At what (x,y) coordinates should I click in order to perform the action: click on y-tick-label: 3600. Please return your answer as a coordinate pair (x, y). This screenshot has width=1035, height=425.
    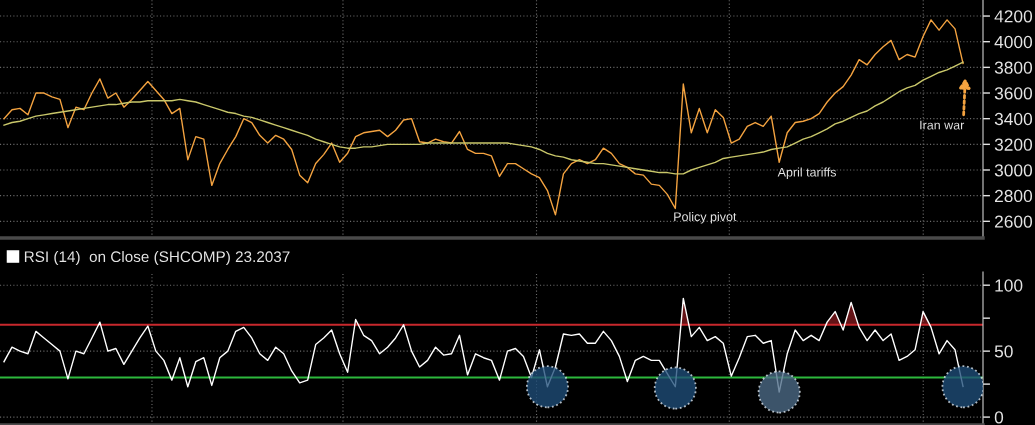
    Looking at the image, I should click on (1013, 93).